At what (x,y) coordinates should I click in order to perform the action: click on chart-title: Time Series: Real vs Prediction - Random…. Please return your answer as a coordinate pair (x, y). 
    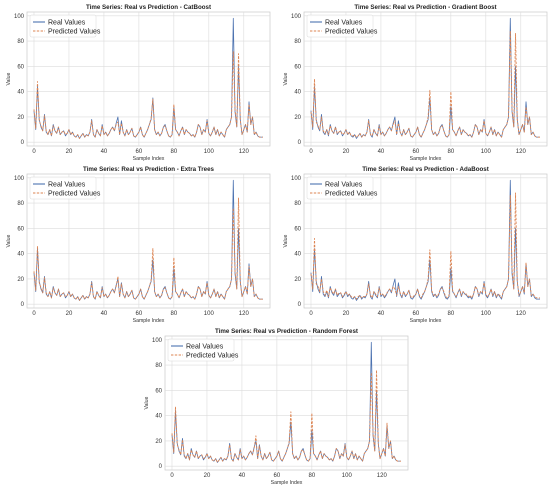
    Looking at the image, I should click on (286, 331).